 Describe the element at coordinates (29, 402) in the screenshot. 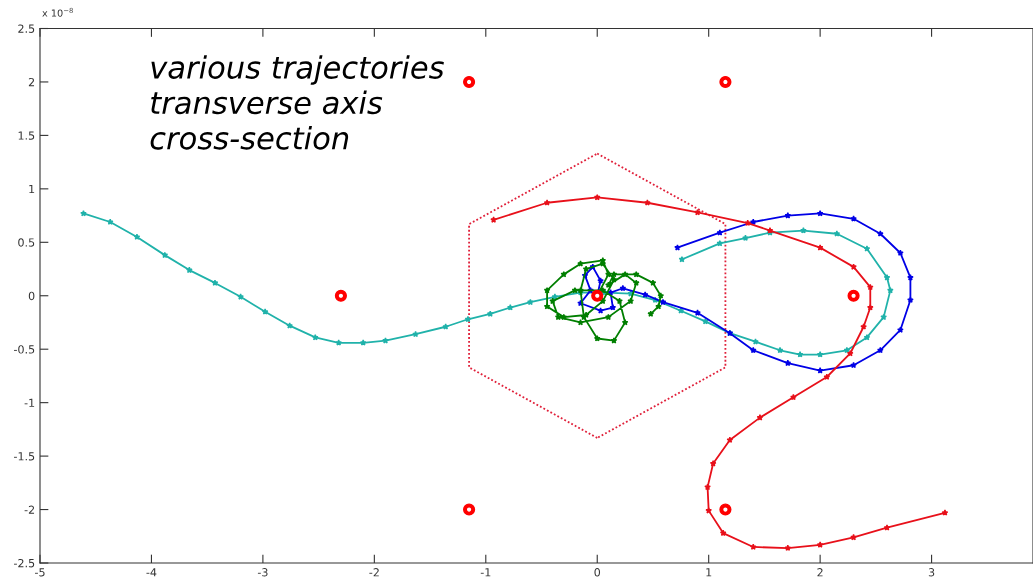

I see `y-tick-label: -1` at that location.